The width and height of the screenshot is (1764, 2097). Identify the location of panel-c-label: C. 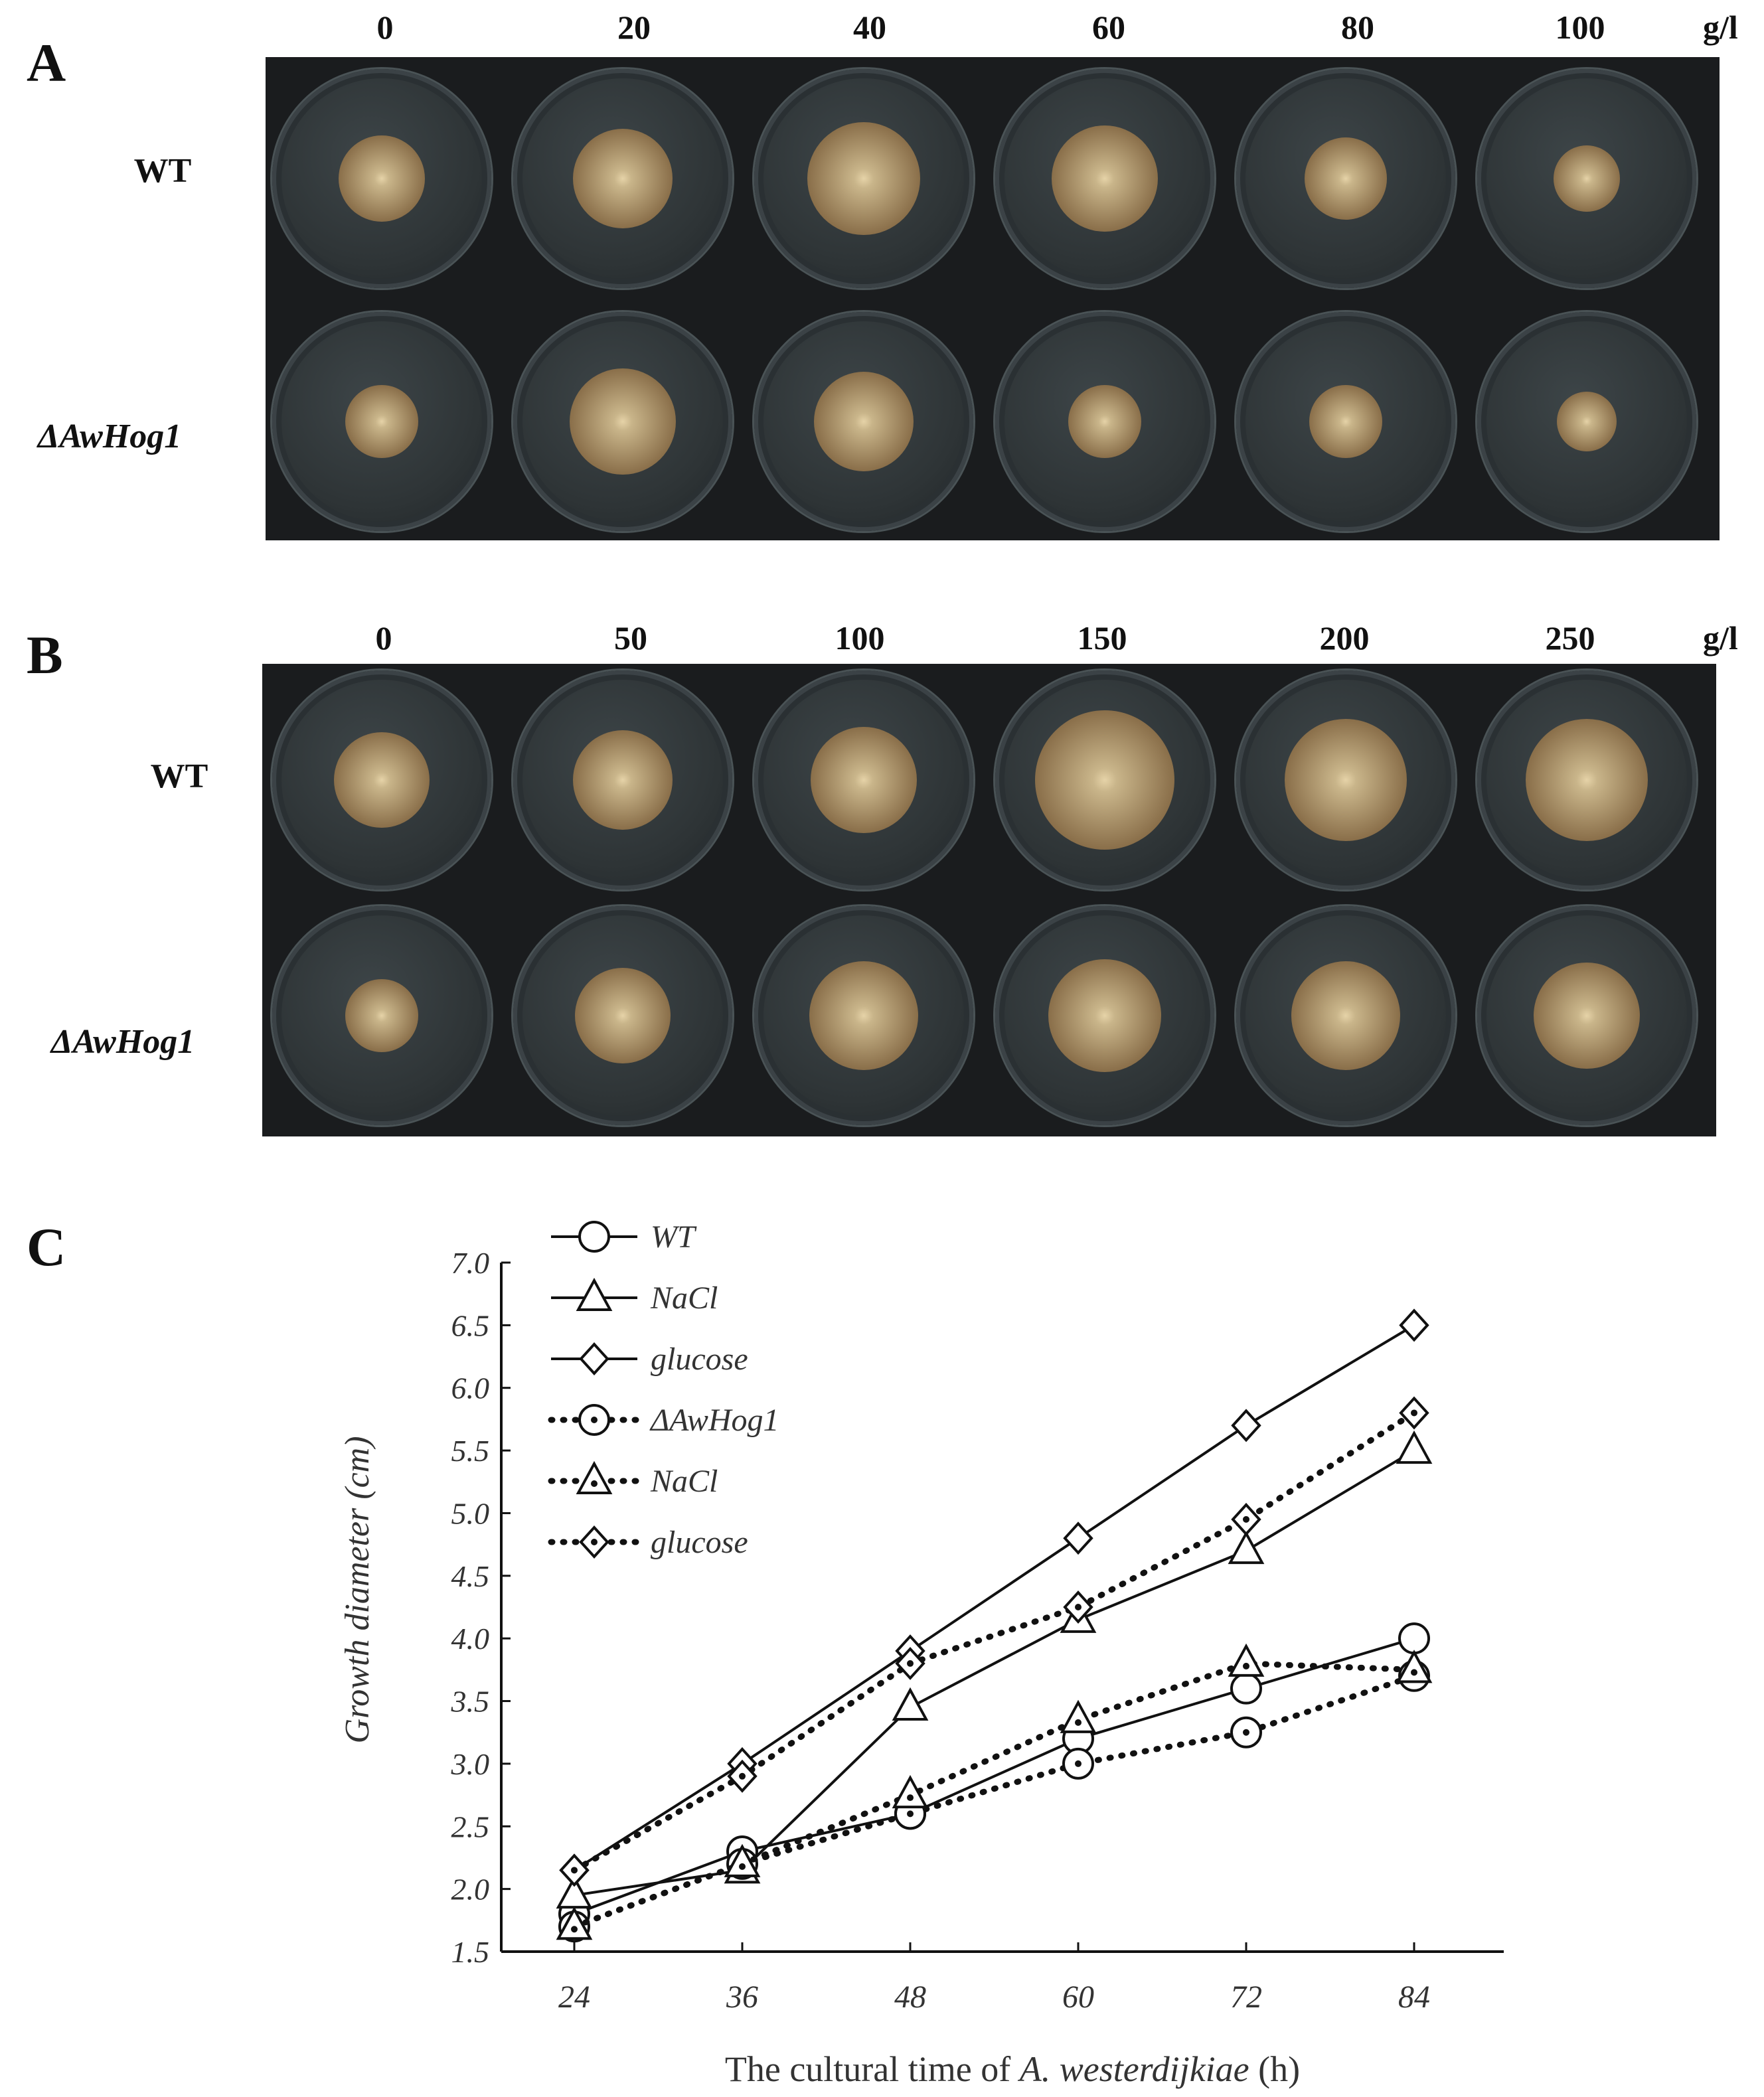
(46, 1247).